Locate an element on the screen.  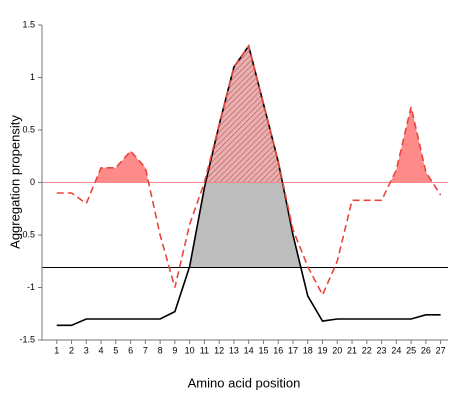
x-tick-label: 15 is located at coordinates (263, 350).